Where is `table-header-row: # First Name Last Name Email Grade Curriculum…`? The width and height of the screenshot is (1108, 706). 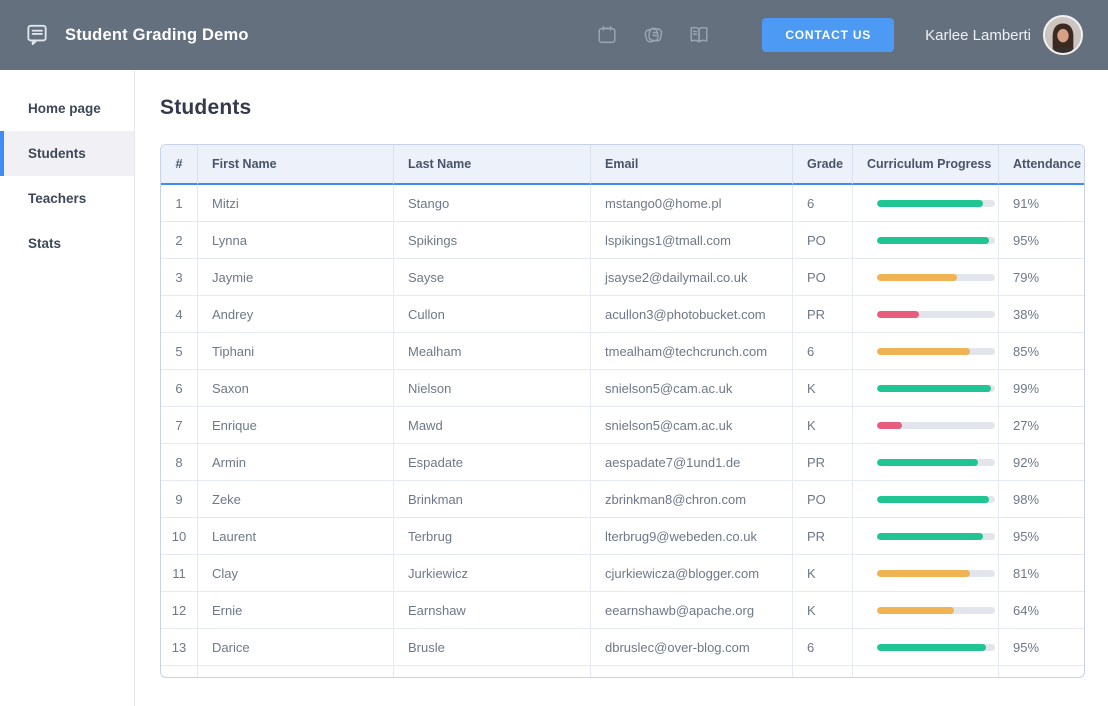 table-header-row: # First Name Last Name Email Grade Curriculum… is located at coordinates (622, 165).